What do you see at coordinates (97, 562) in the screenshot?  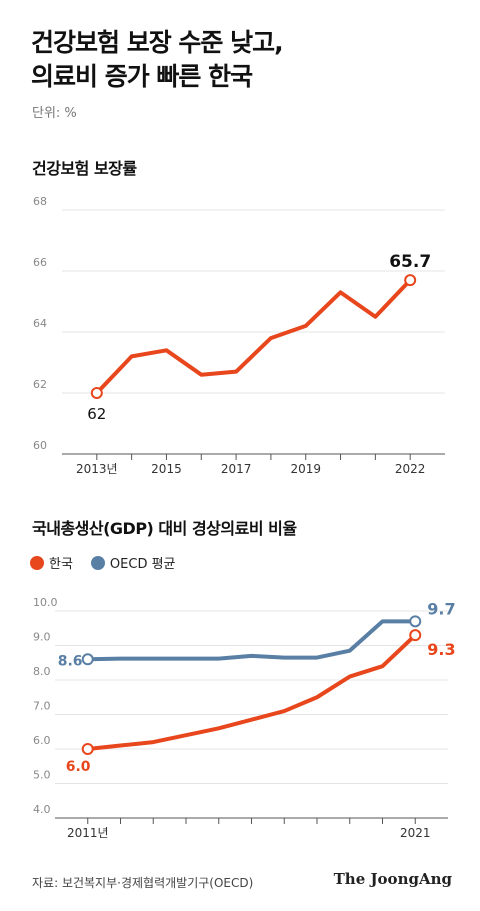 I see `legend-swatch-oecd` at bounding box center [97, 562].